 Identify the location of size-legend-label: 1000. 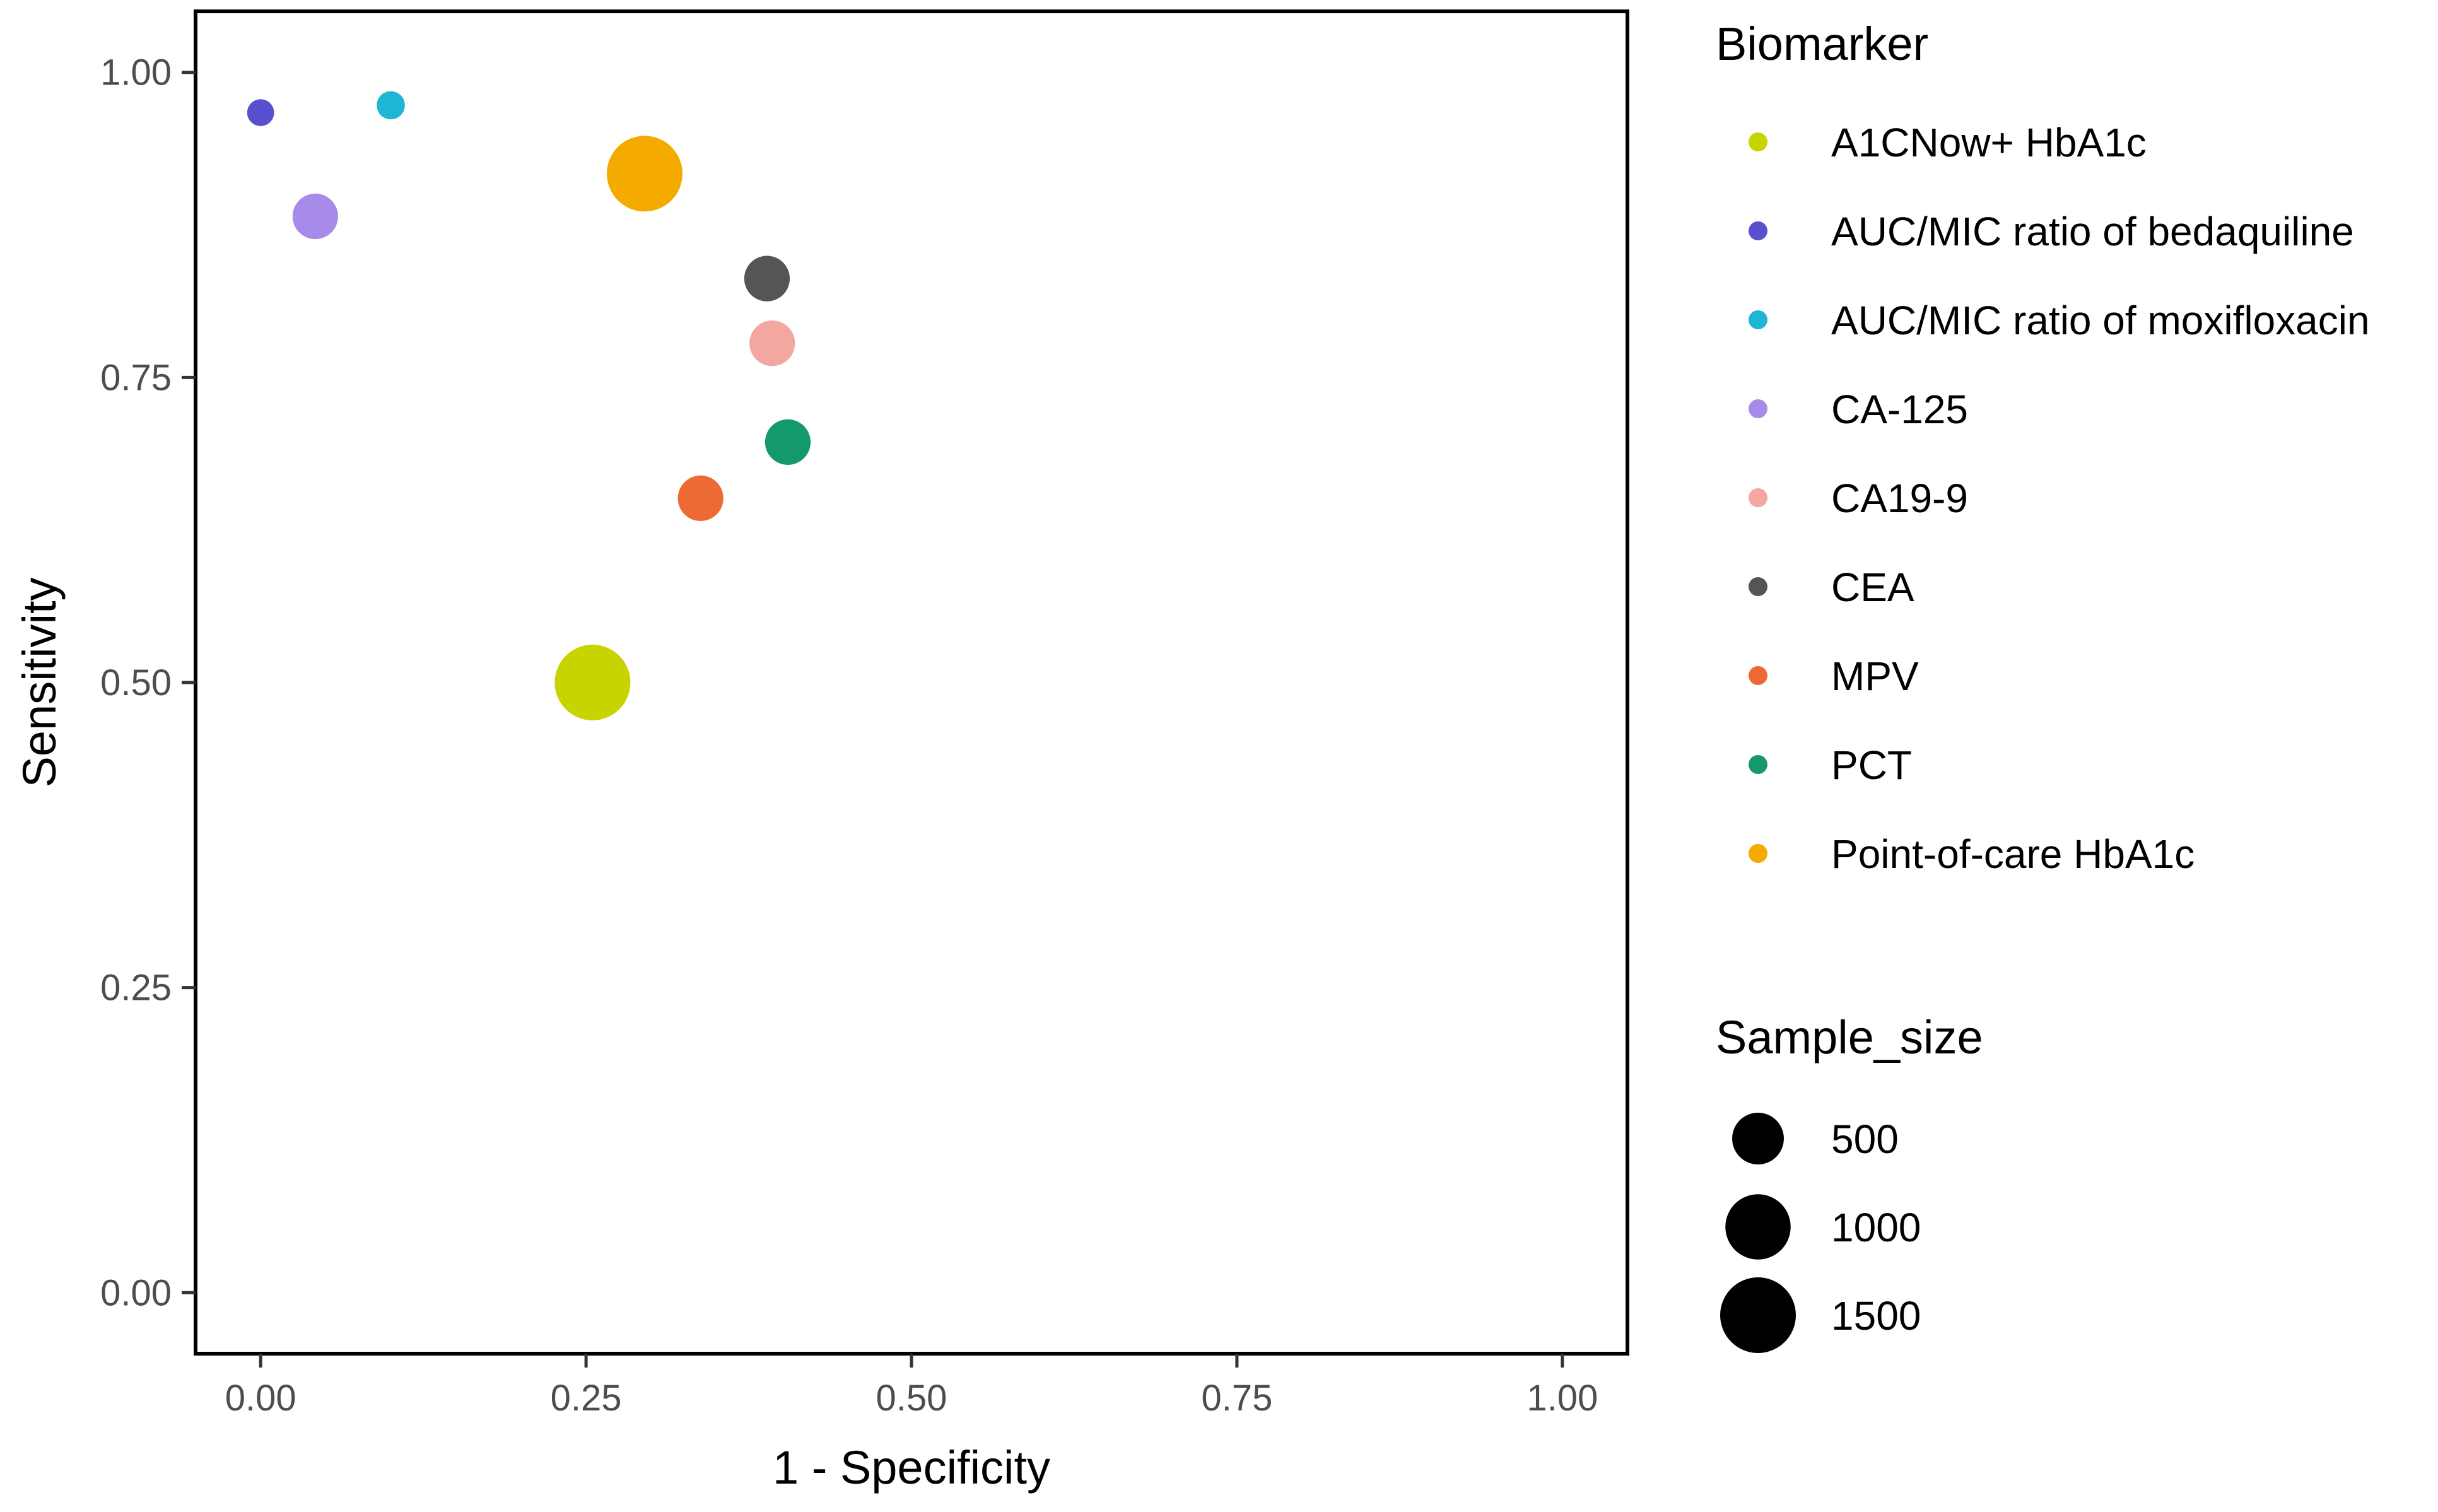
(1876, 1227).